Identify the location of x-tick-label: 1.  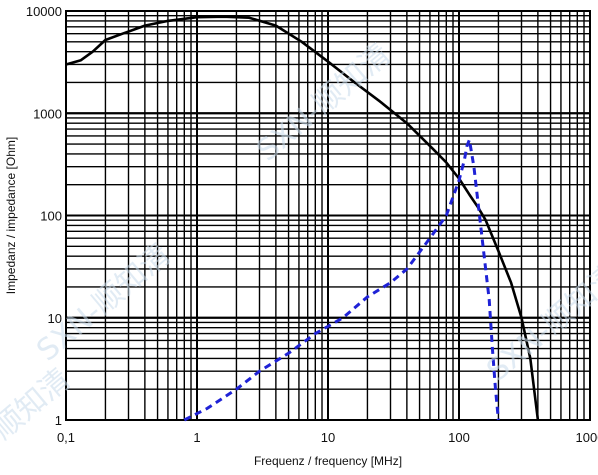
(196, 437).